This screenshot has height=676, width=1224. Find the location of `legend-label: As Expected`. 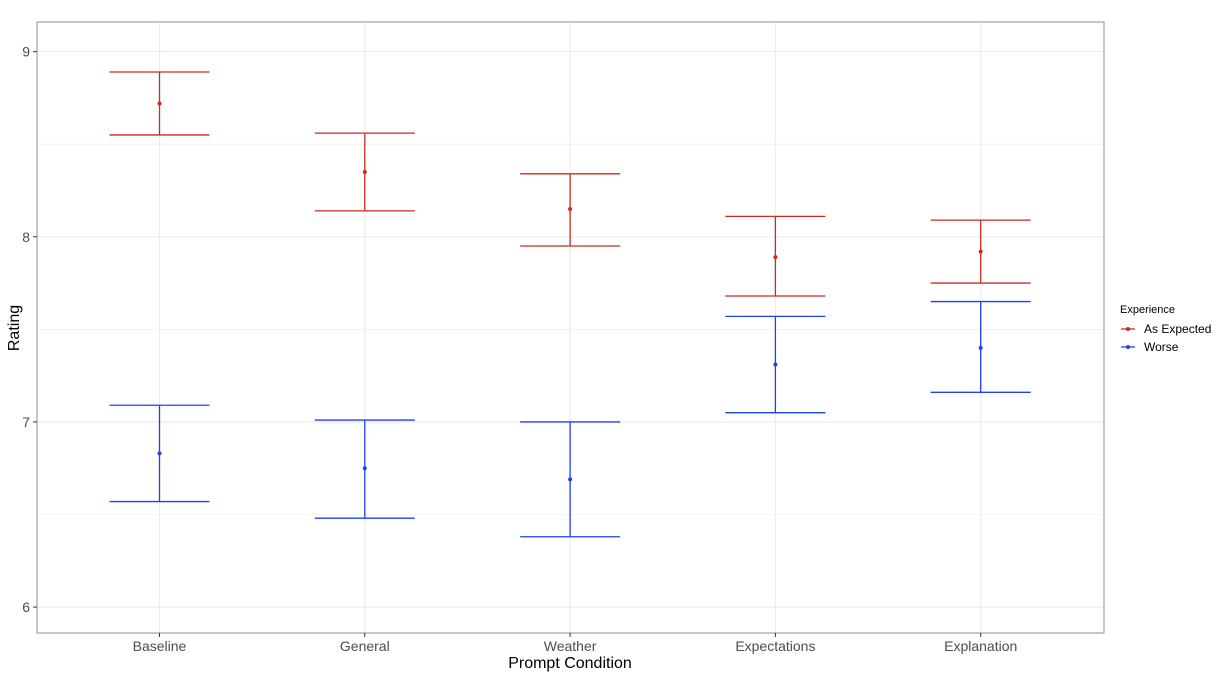

legend-label: As Expected is located at coordinates (1177, 329).